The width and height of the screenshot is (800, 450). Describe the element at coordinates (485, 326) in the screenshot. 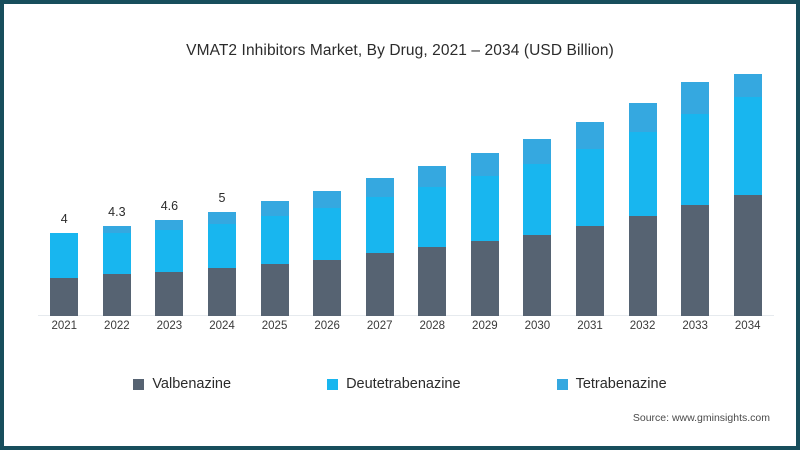

I see `x-tick-2029: 2029` at that location.